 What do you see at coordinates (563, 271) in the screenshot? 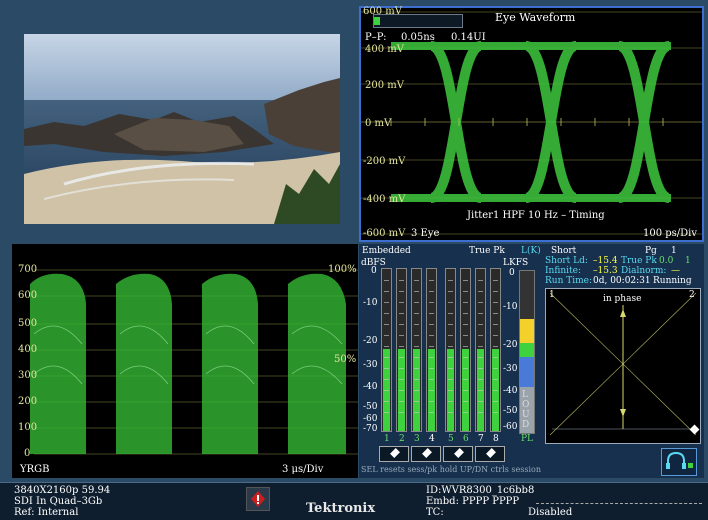
I see `loudness-infinite-label: Infinite:` at bounding box center [563, 271].